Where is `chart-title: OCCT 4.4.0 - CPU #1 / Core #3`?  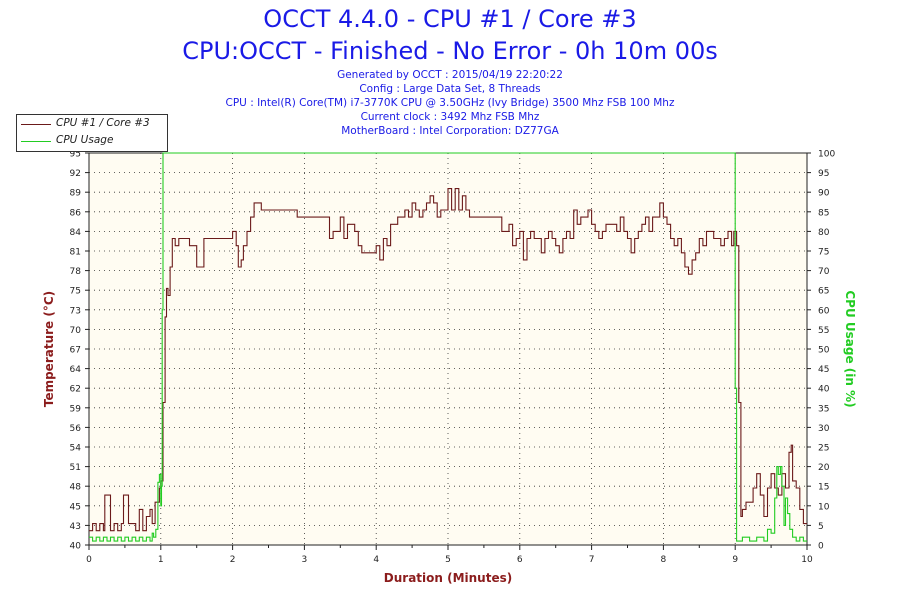 chart-title: OCCT 4.4.0 - CPU #1 / Core #3 is located at coordinates (450, 19).